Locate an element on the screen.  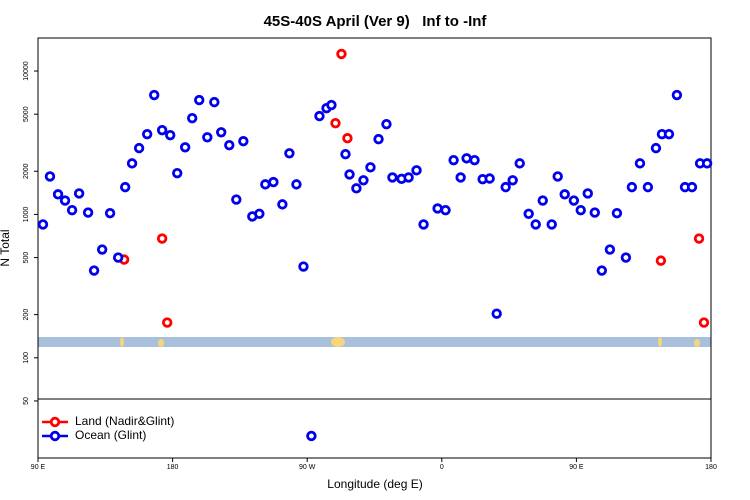
x-tick-label: 90 E is located at coordinates (576, 467).